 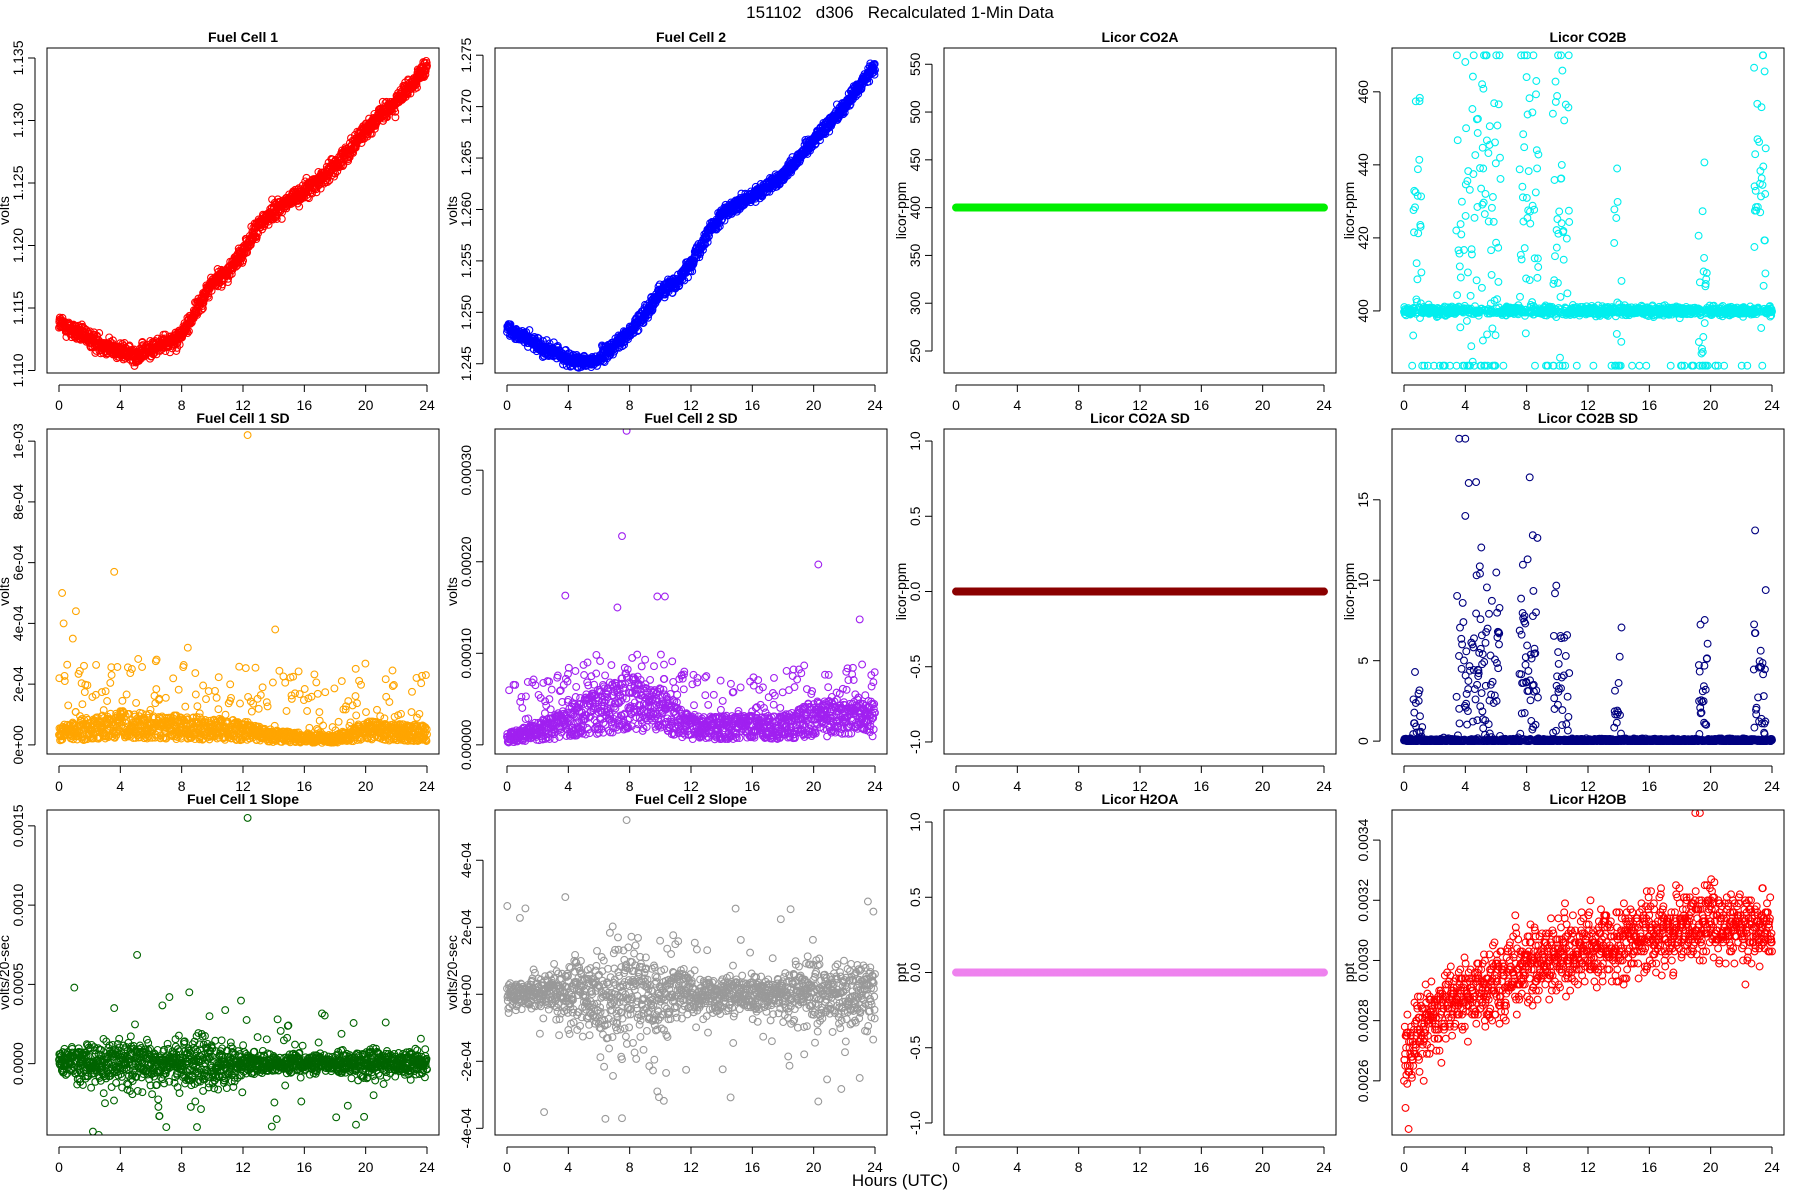 I want to click on x-tick-label: 4, so click(x=568, y=405).